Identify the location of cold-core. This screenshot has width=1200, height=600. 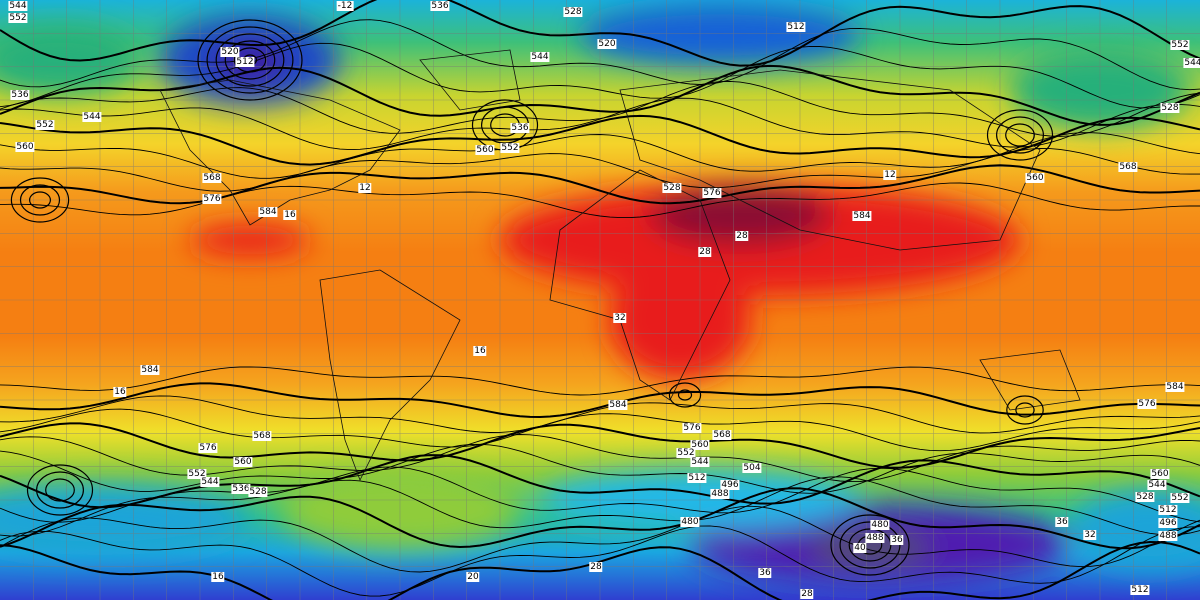
(720, 35).